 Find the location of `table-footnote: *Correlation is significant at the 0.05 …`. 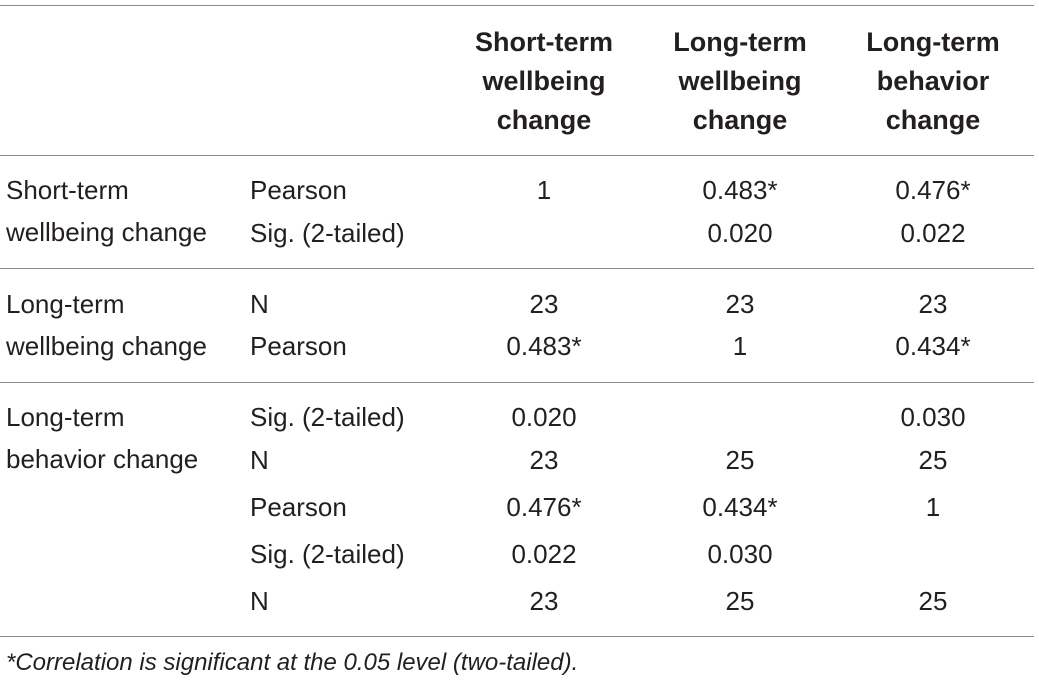

table-footnote: *Correlation is significant at the 0.05 … is located at coordinates (292, 662).